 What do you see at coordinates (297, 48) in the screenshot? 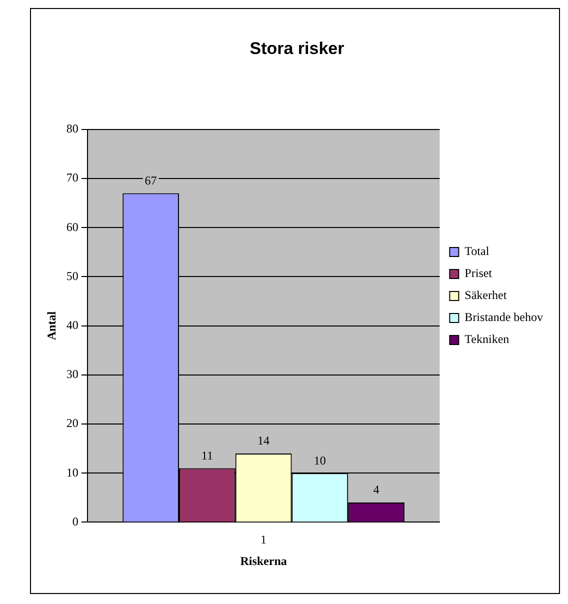
I see `chart-title: Stora risker` at bounding box center [297, 48].